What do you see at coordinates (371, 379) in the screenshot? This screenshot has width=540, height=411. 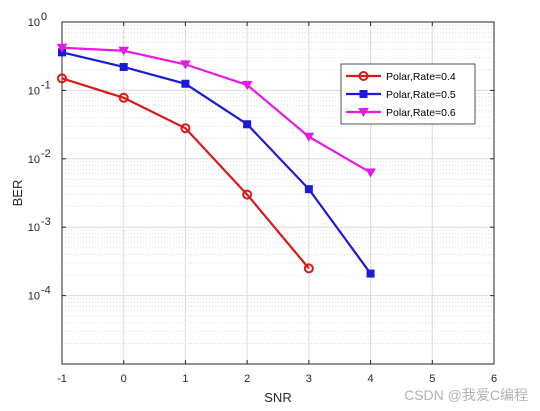 I see `x-tick-label: 4` at bounding box center [371, 379].